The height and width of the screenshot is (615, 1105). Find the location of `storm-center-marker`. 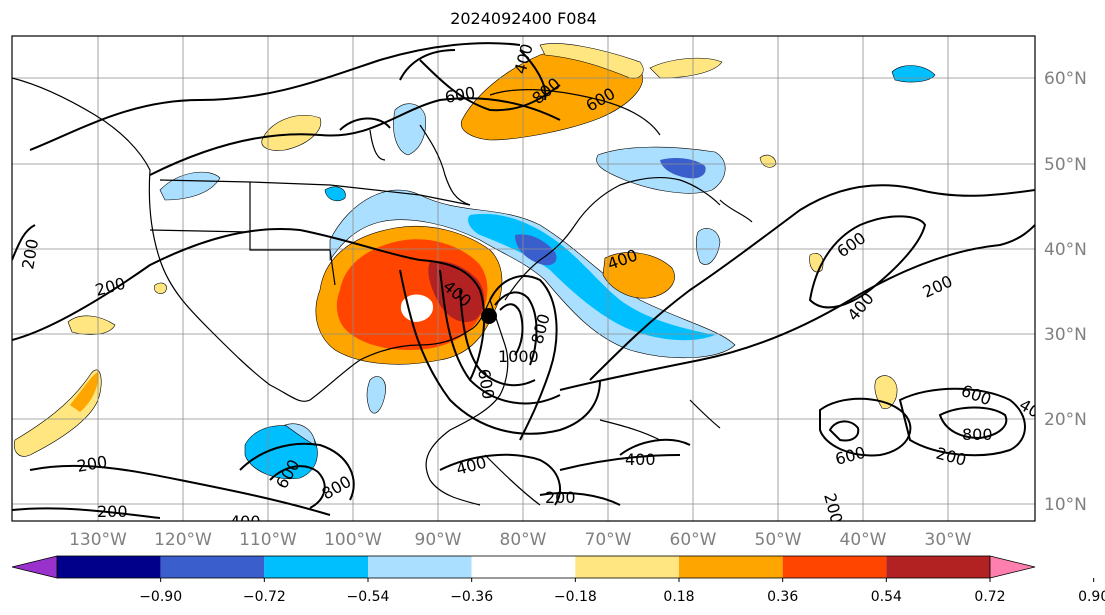

storm-center-marker is located at coordinates (489, 316).